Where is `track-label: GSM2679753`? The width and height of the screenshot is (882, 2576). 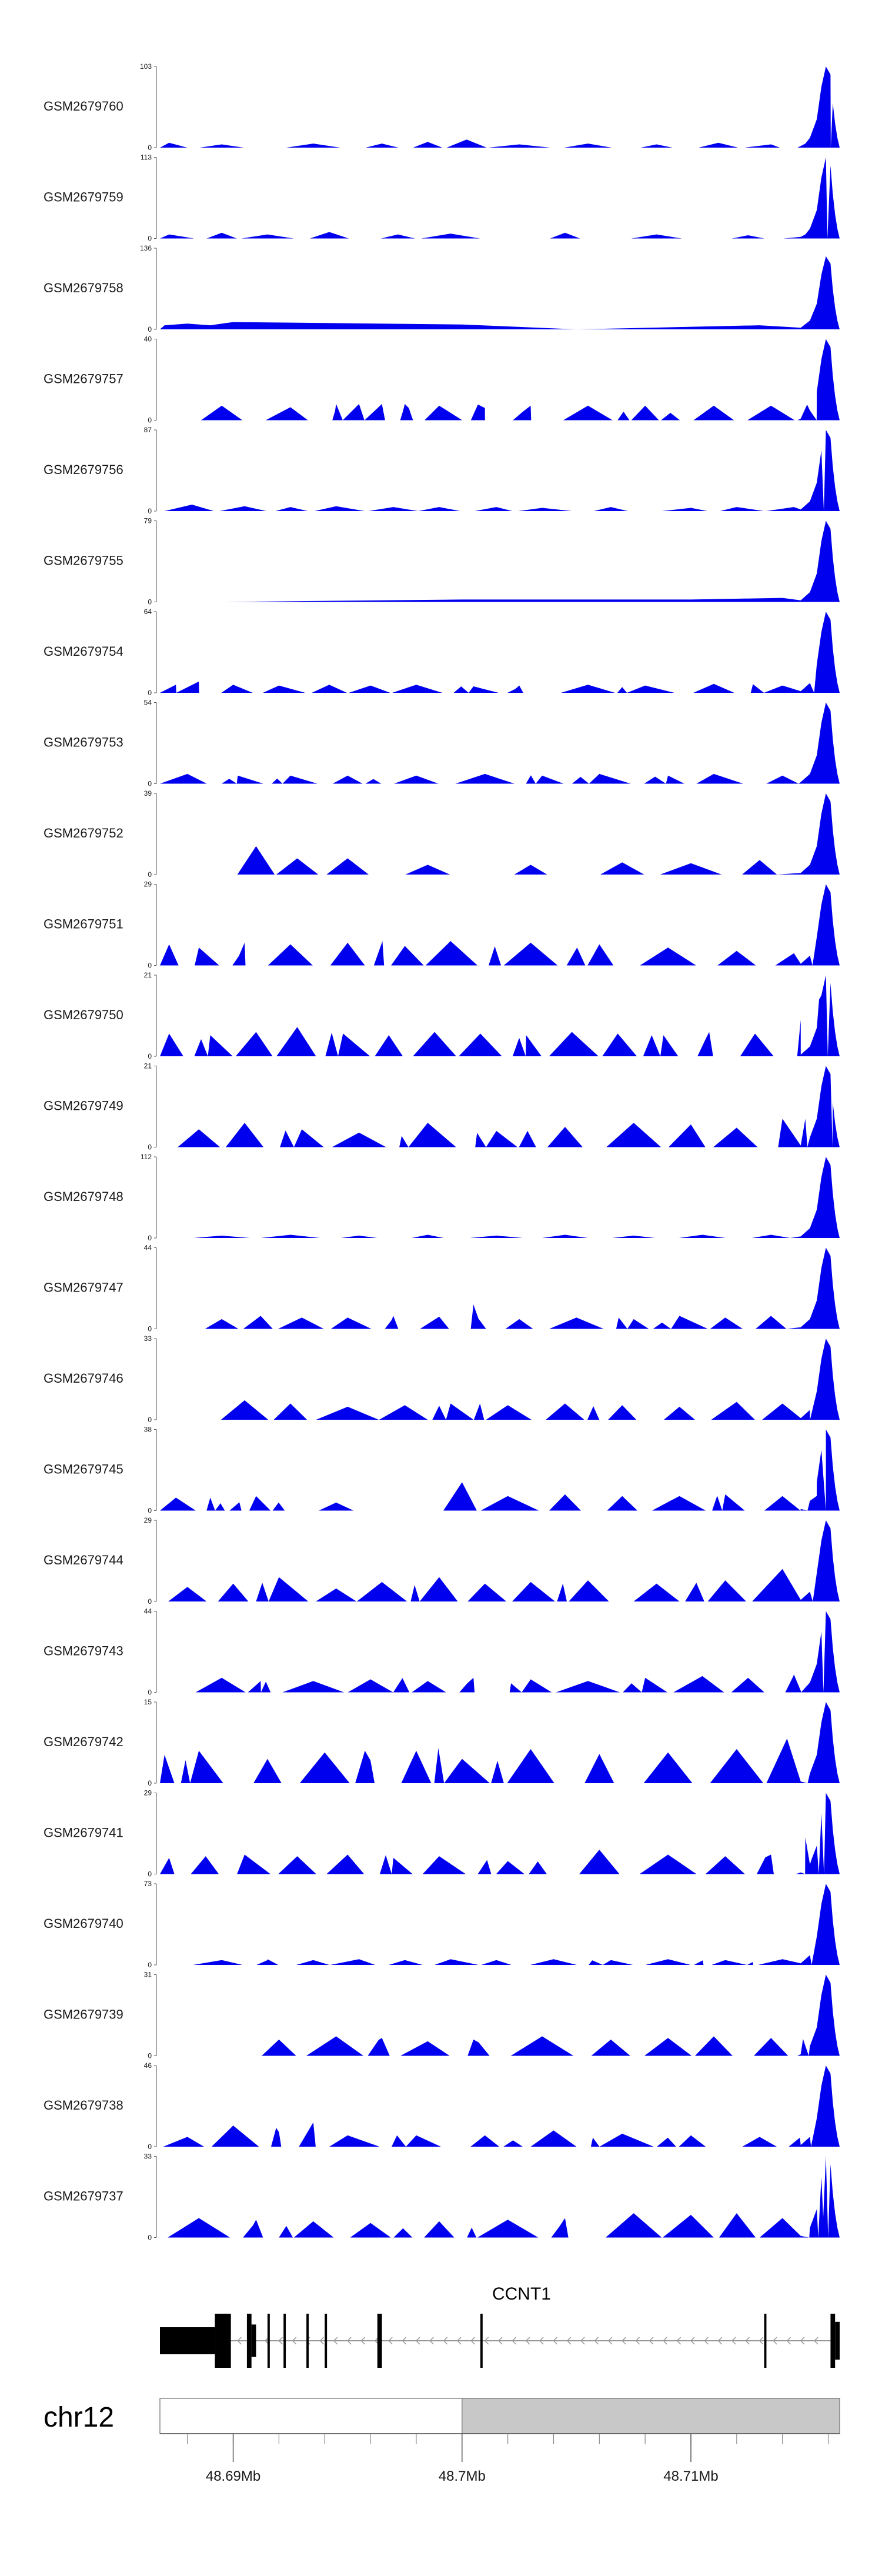
track-label: GSM2679753 is located at coordinates (83, 742).